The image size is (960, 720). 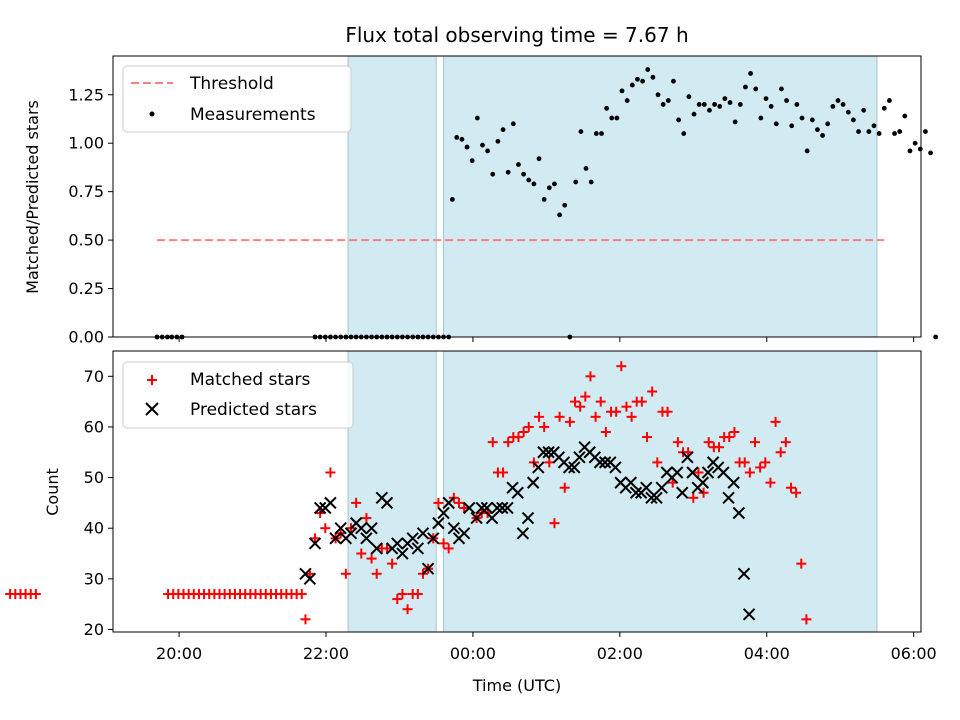 What do you see at coordinates (527, 530) in the screenshot?
I see `predicted-stars-points` at bounding box center [527, 530].